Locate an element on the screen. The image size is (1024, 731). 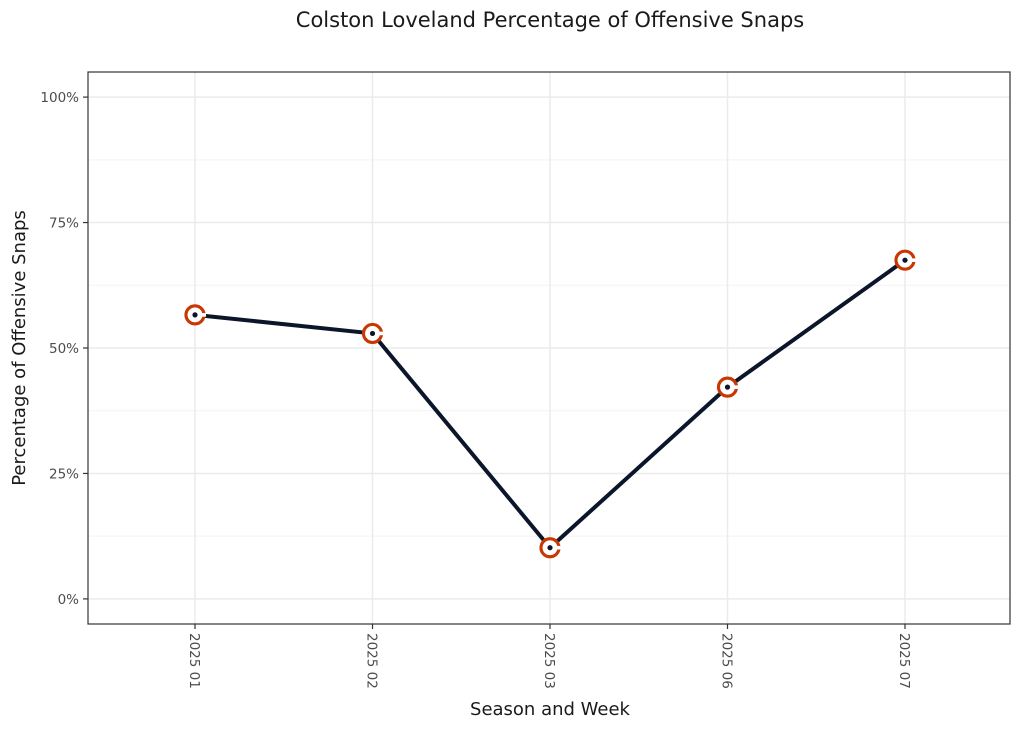
y-tick-label: 0% is located at coordinates (69, 600).